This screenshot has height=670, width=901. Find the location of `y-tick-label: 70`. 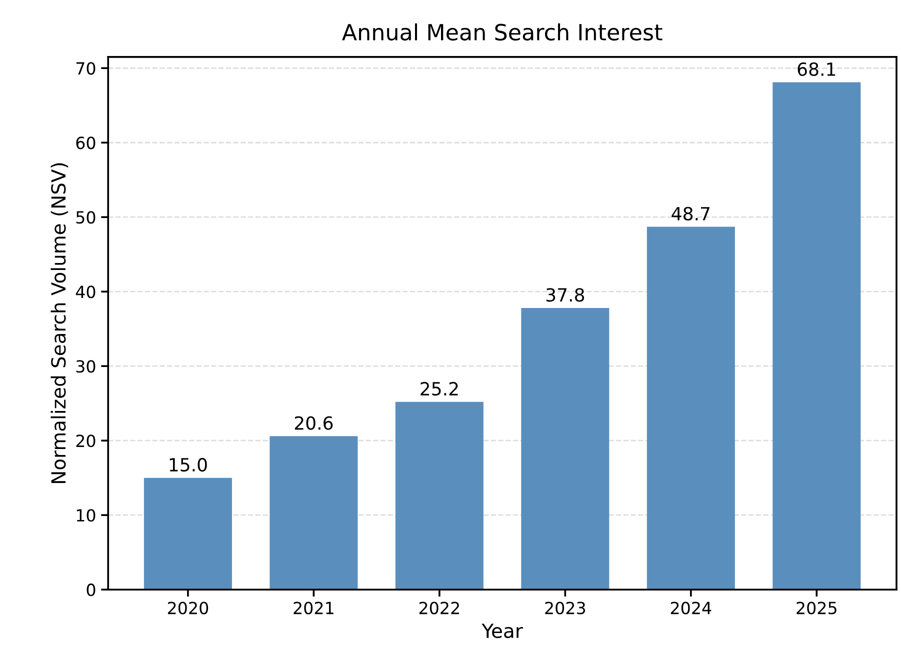

y-tick-label: 70 is located at coordinates (86, 68).